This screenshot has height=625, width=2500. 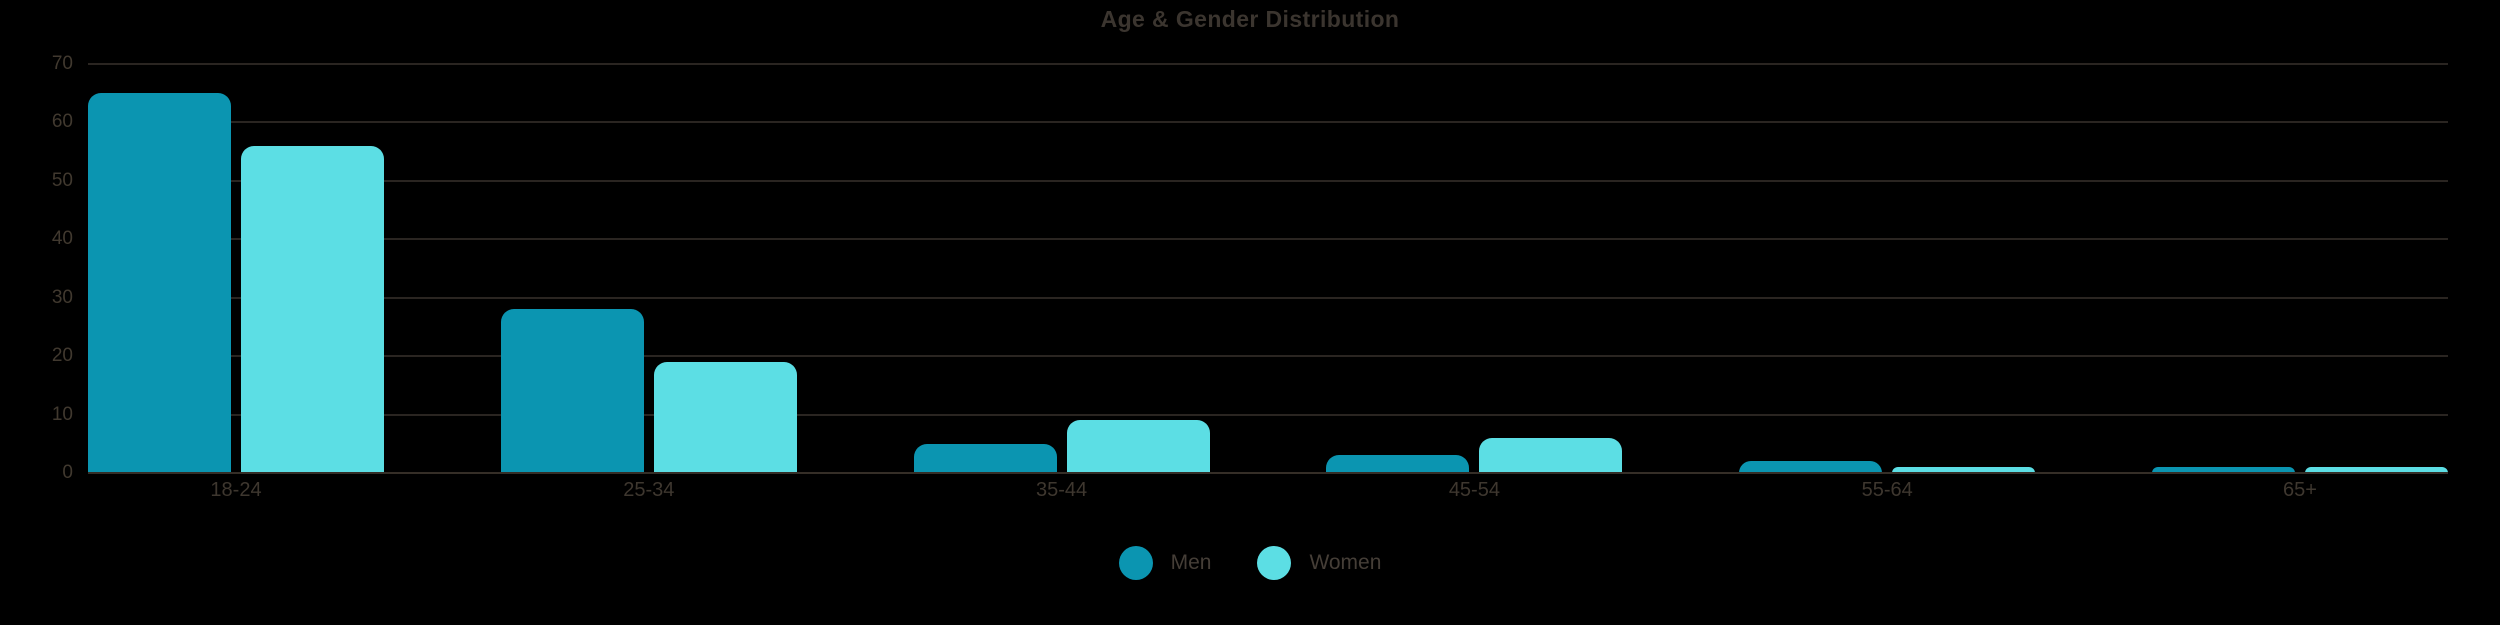 I want to click on x-axis-category-label: 25-34, so click(x=649, y=490).